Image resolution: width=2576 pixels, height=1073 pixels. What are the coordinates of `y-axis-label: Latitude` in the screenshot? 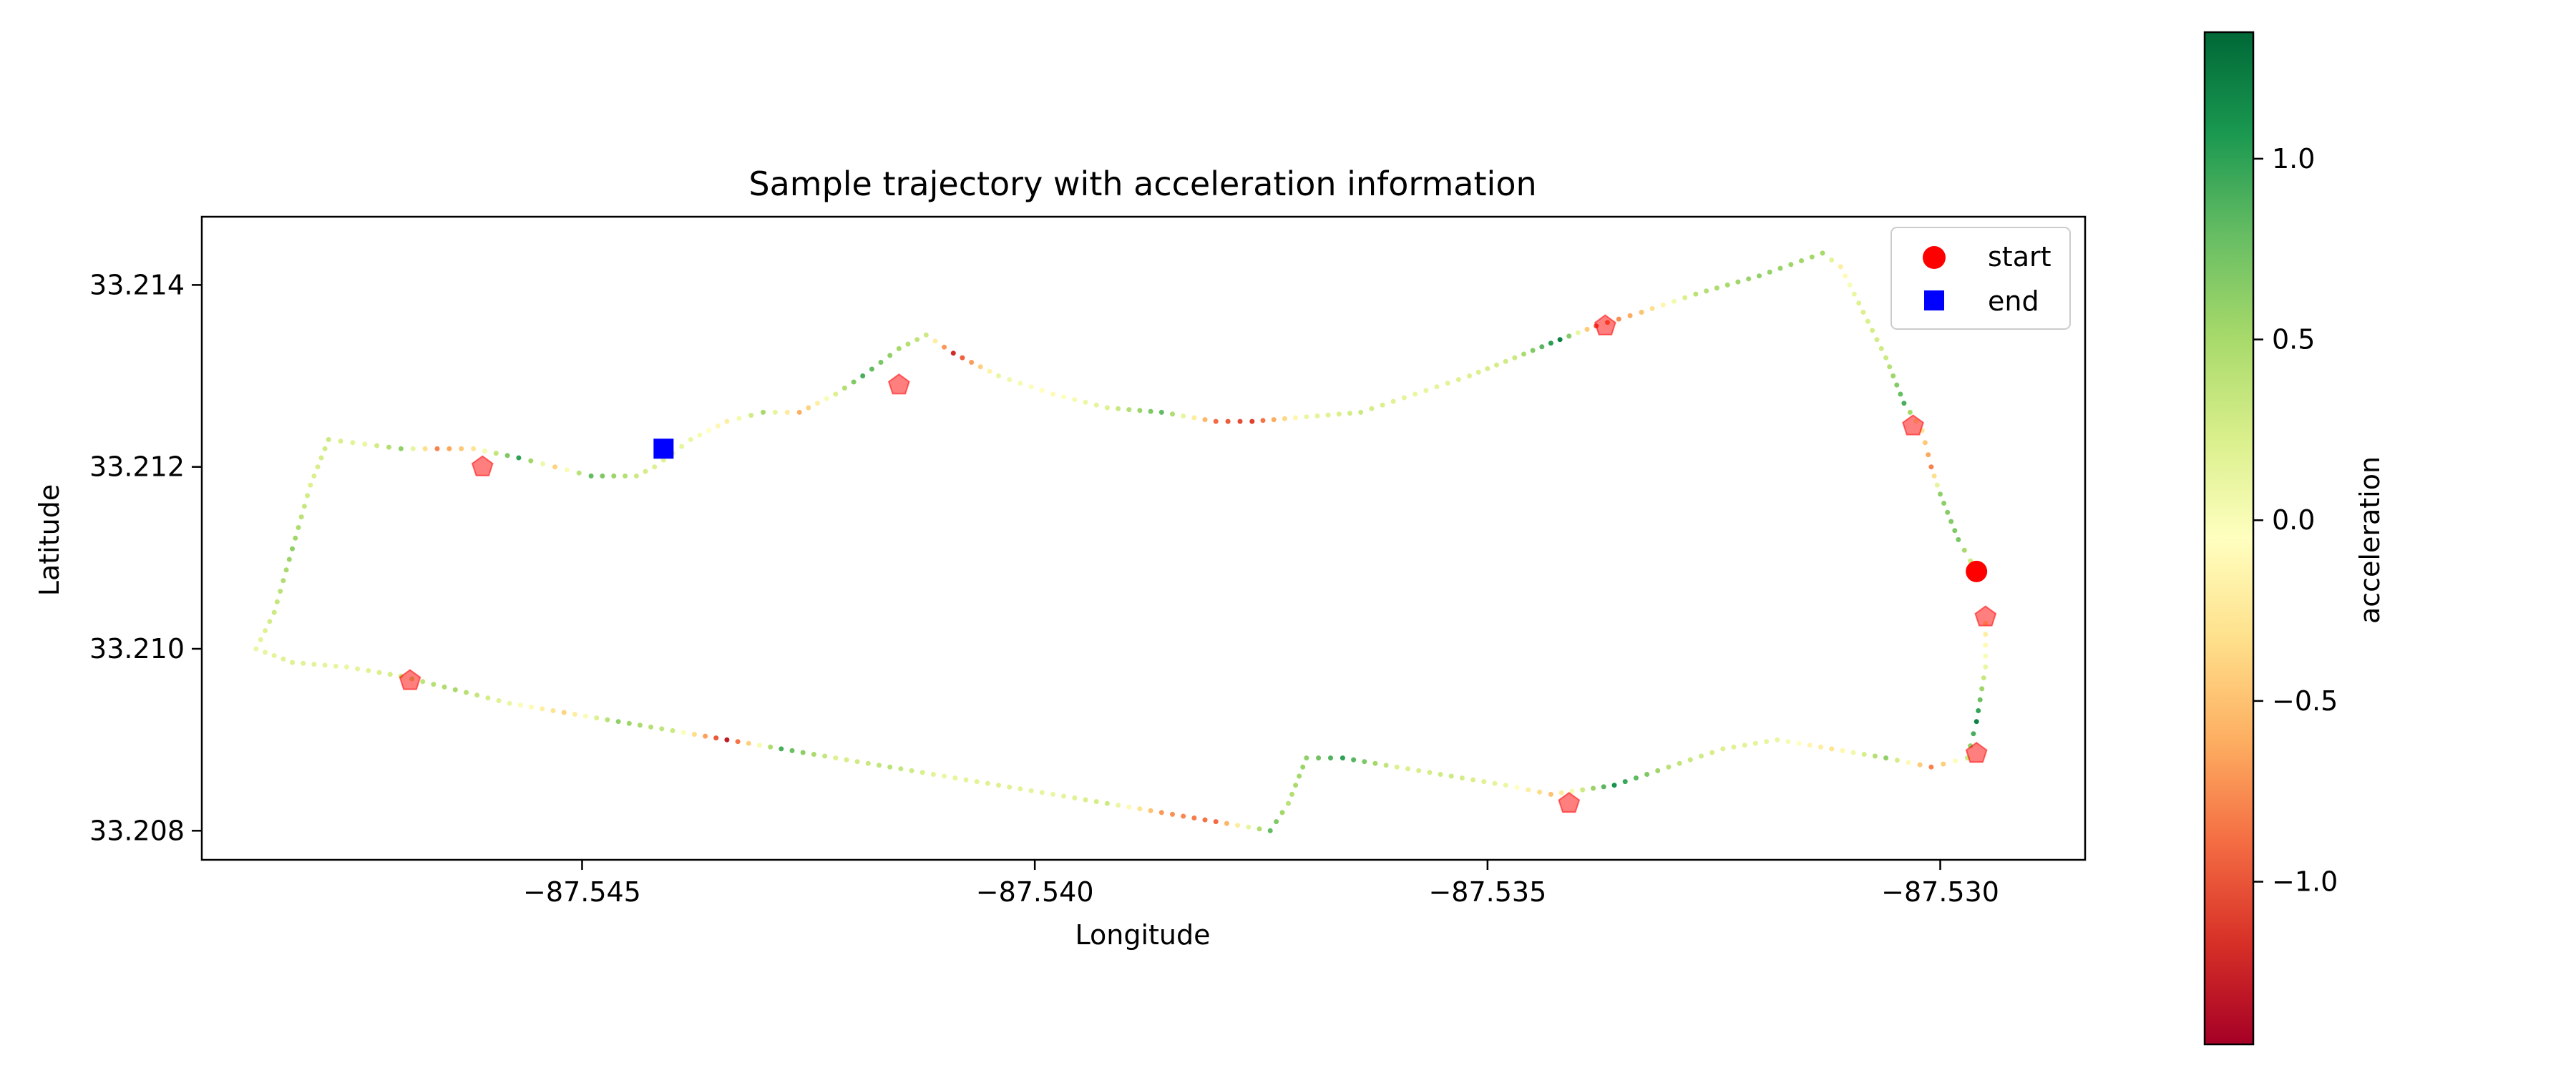 It's located at (49, 540).